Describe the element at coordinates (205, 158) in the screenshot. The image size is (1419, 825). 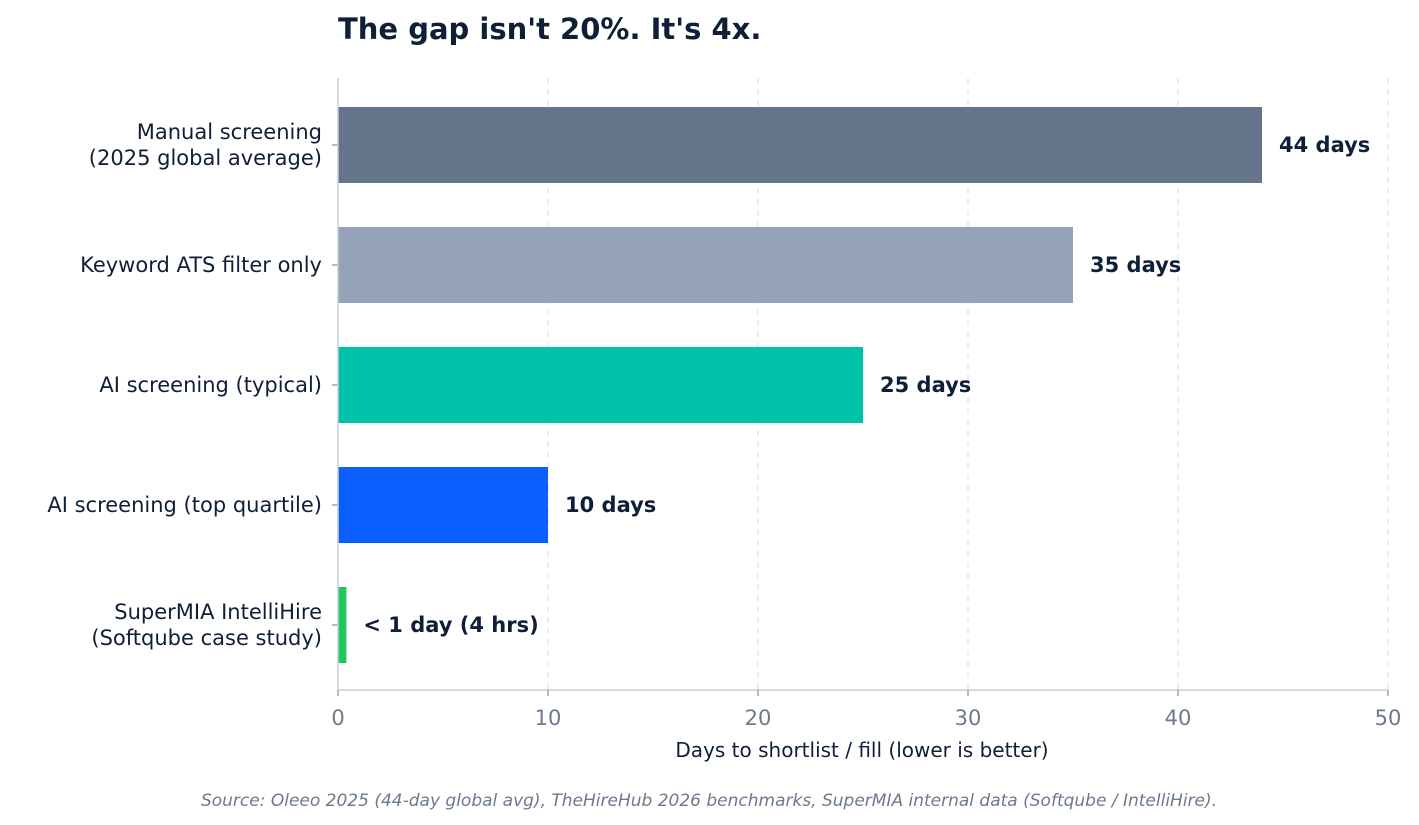
I see `category-label-line: (2025 global average)` at that location.